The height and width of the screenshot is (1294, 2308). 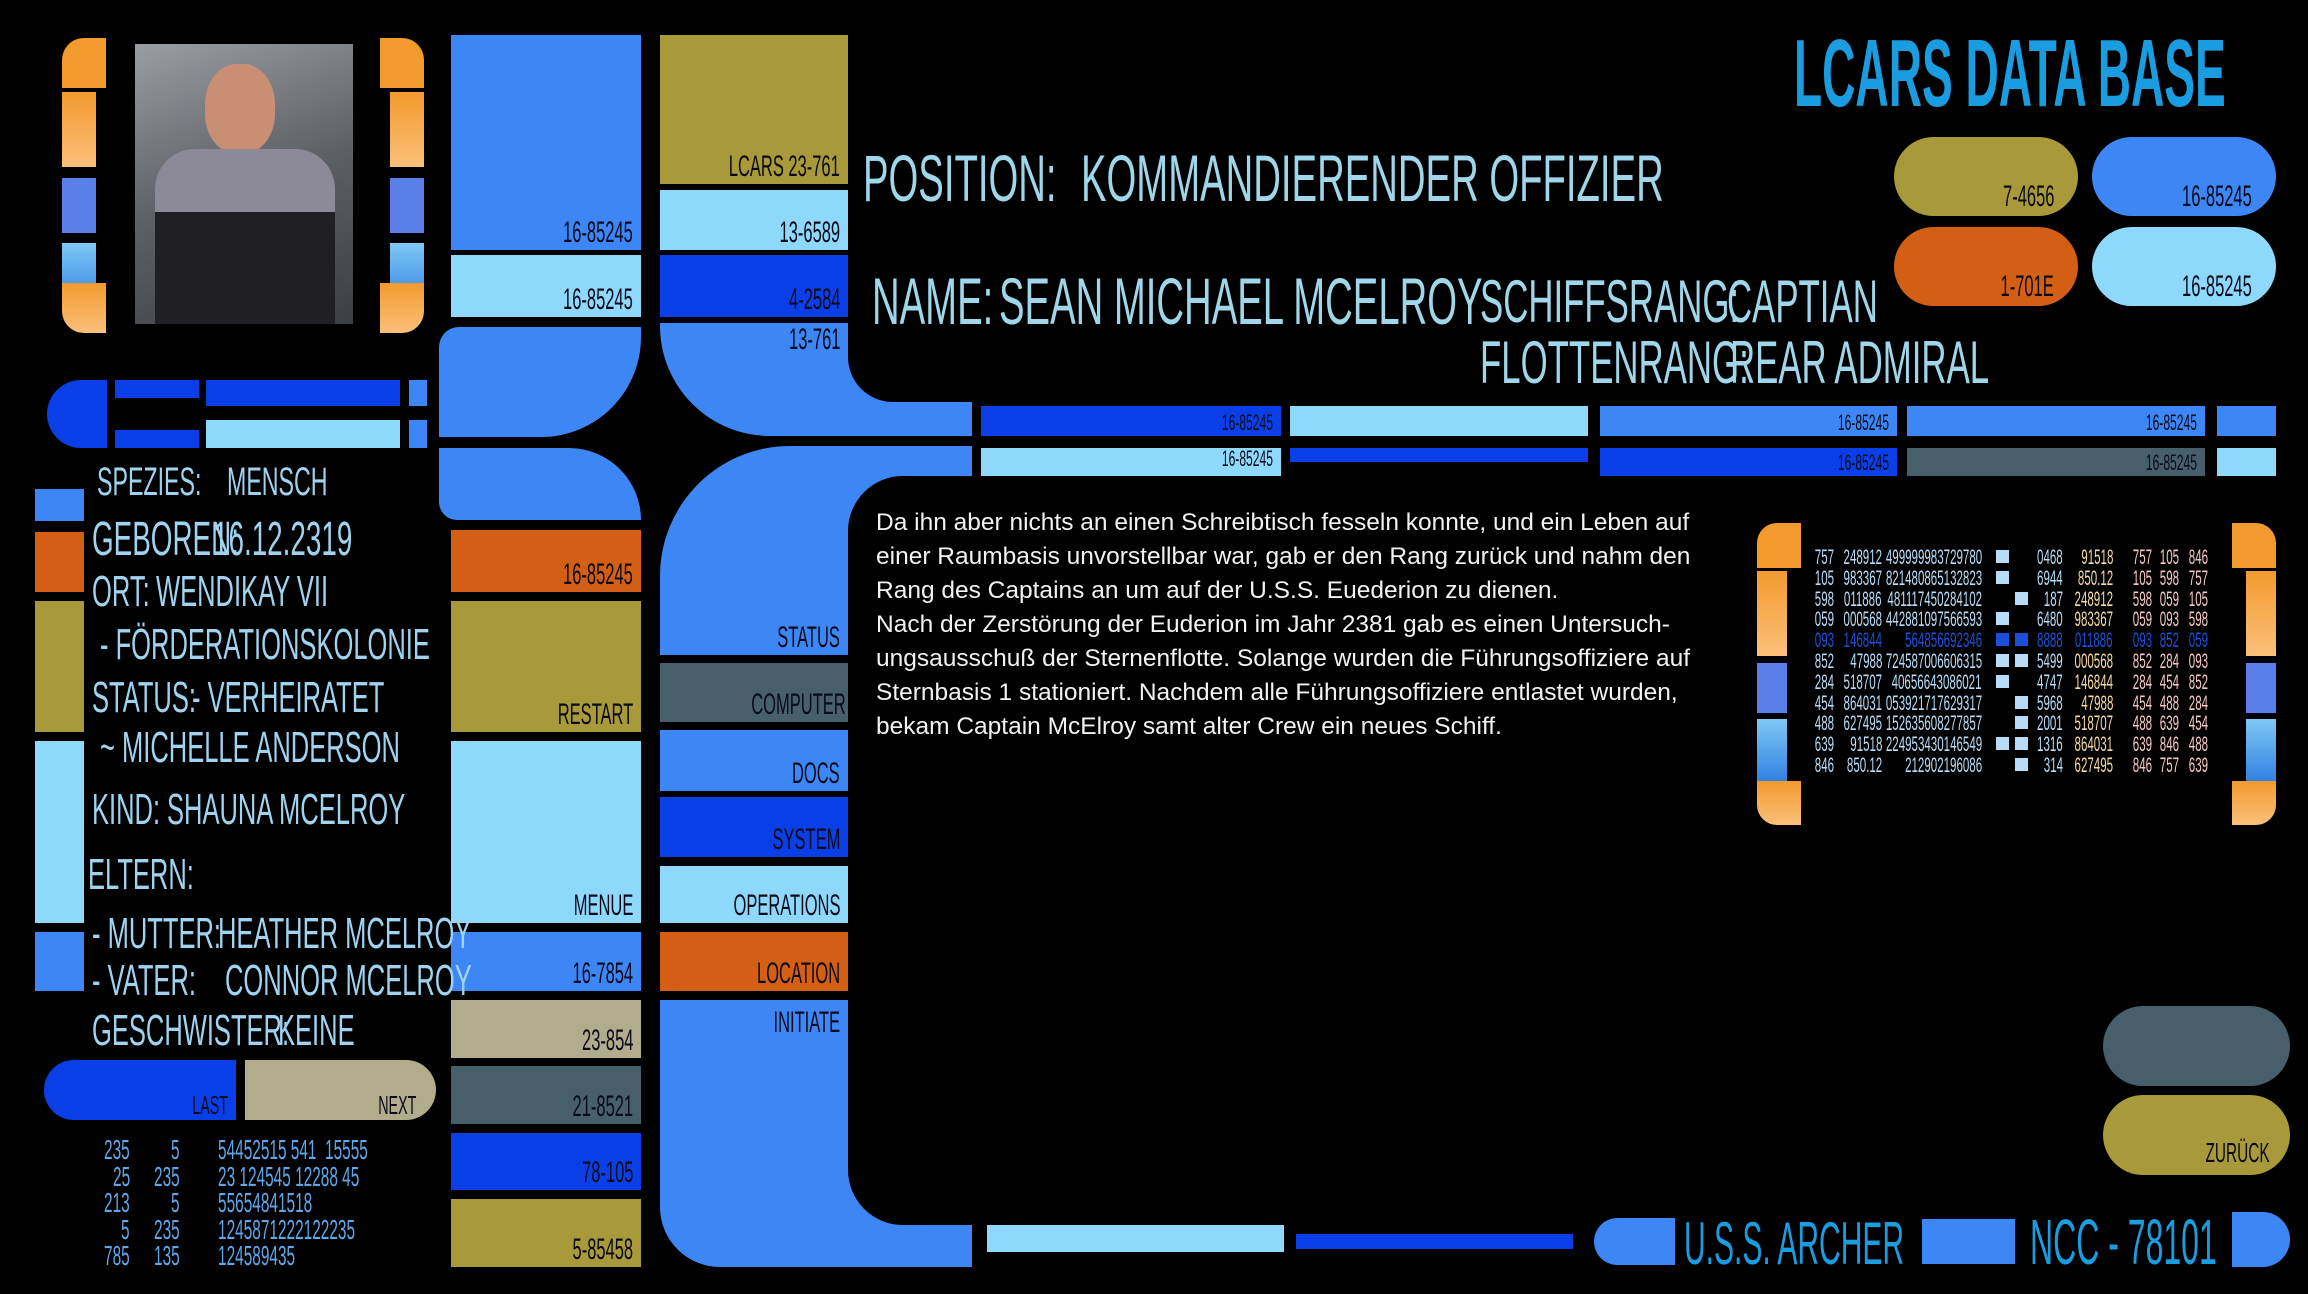 What do you see at coordinates (598, 574) in the screenshot?
I see `block-label: 16-85245` at bounding box center [598, 574].